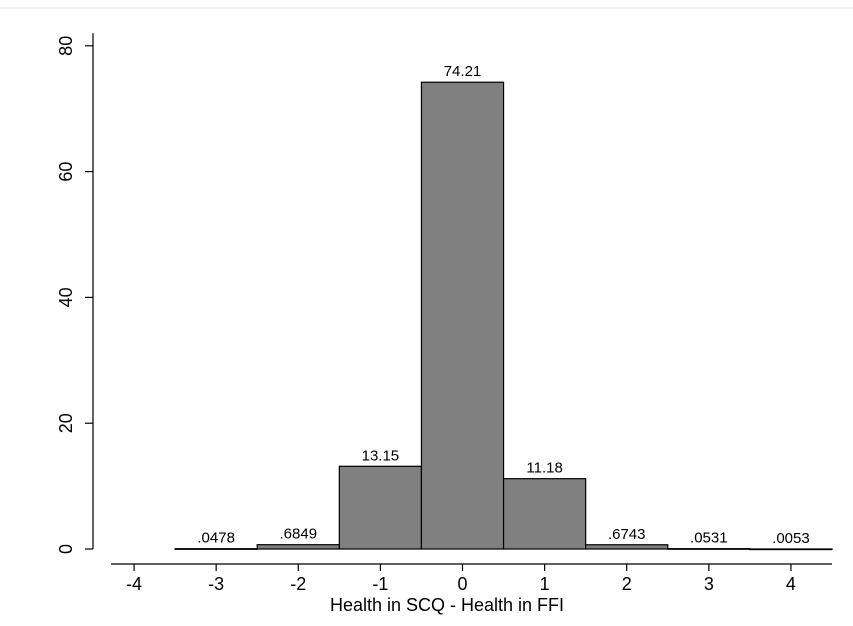 Image resolution: width=853 pixels, height=626 pixels. What do you see at coordinates (134, 584) in the screenshot?
I see `x-tick-label-0: -4` at bounding box center [134, 584].